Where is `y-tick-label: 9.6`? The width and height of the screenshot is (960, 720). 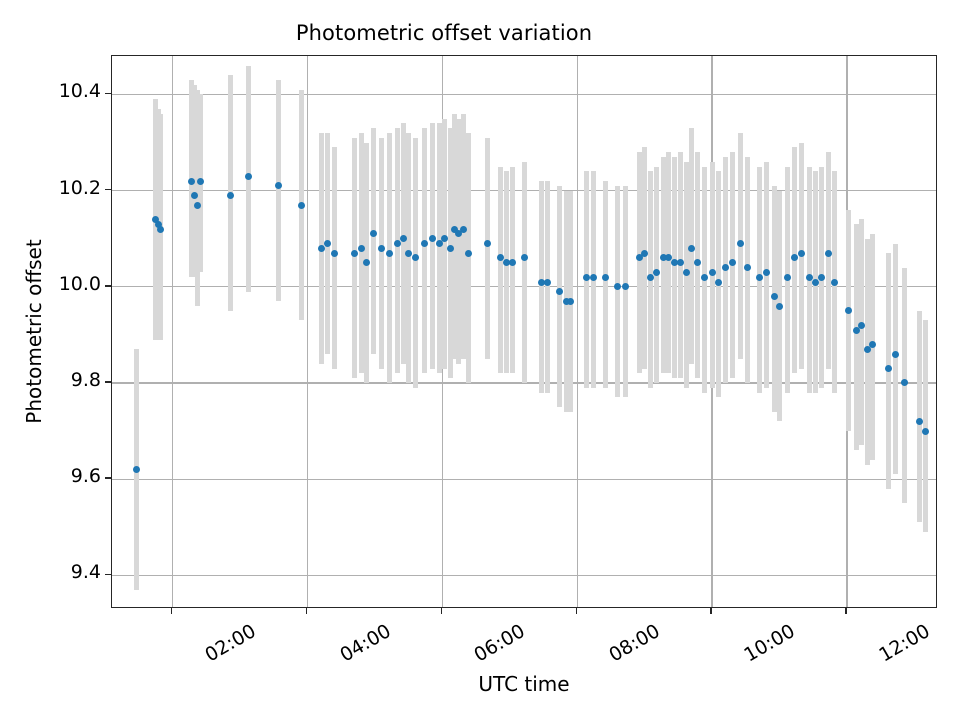 y-tick-label: 9.6 is located at coordinates (85, 476).